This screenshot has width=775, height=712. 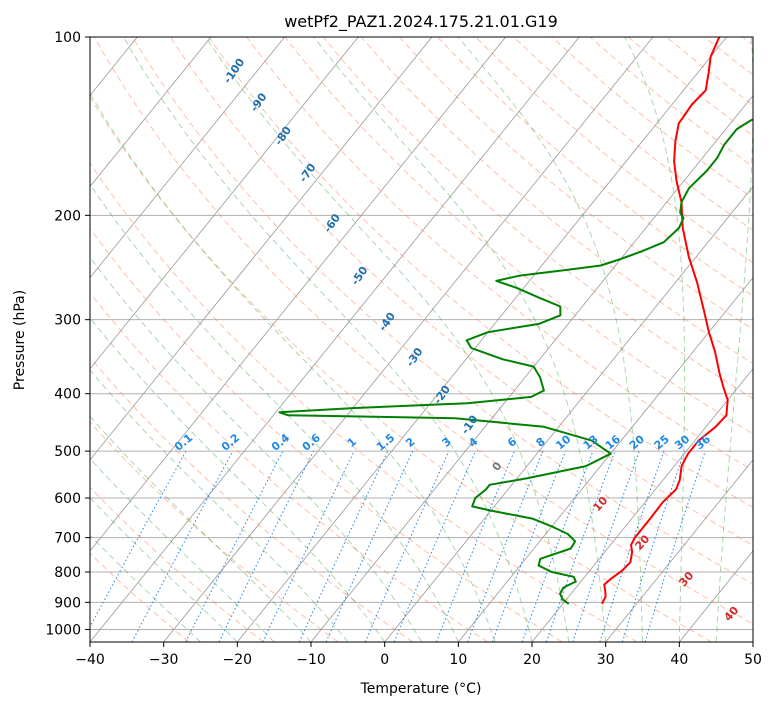 I want to click on chart-title: wetPf2_PAZ1.2024.175.21.01.G19, so click(x=421, y=22).